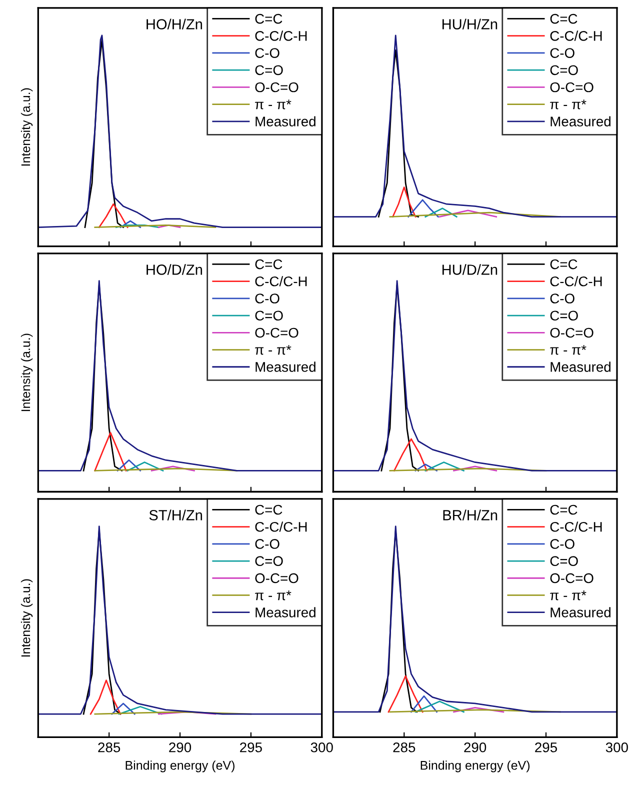  I want to click on text: HU/H/Zn, so click(470, 24).